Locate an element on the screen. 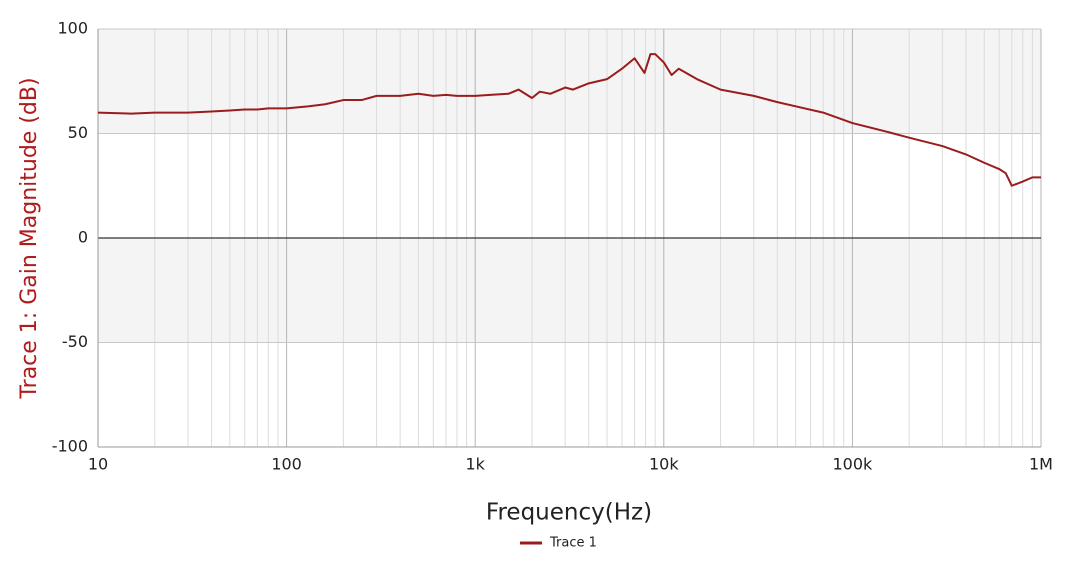 This screenshot has width=1080, height=564. x-tick-label: 10 is located at coordinates (98, 464).